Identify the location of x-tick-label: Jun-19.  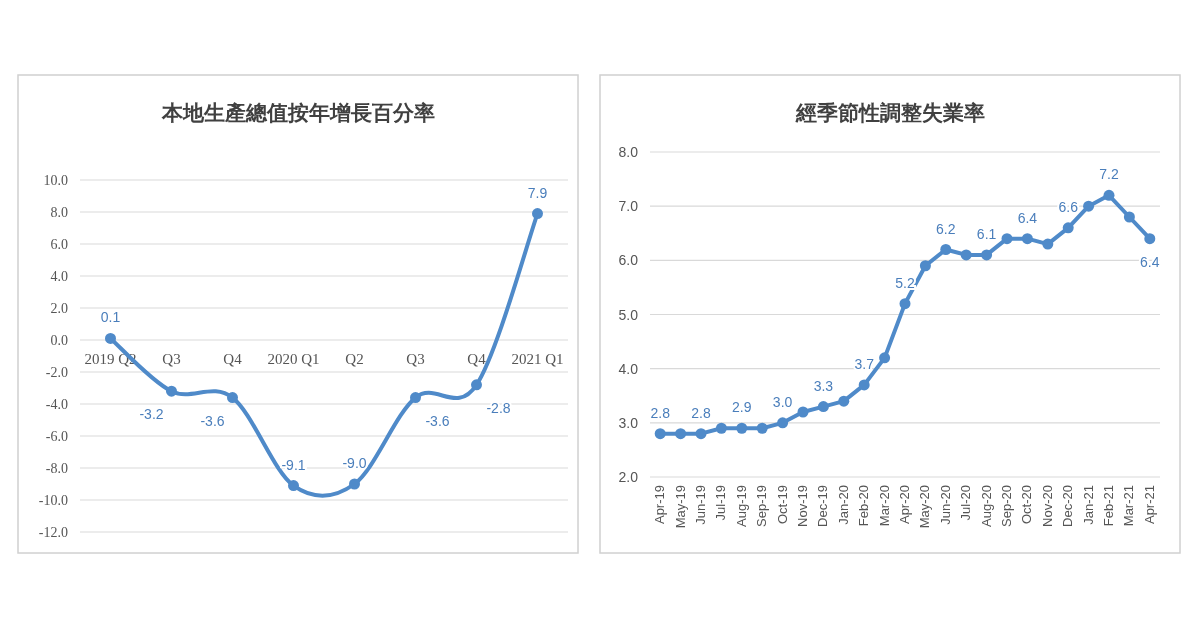
(700, 505).